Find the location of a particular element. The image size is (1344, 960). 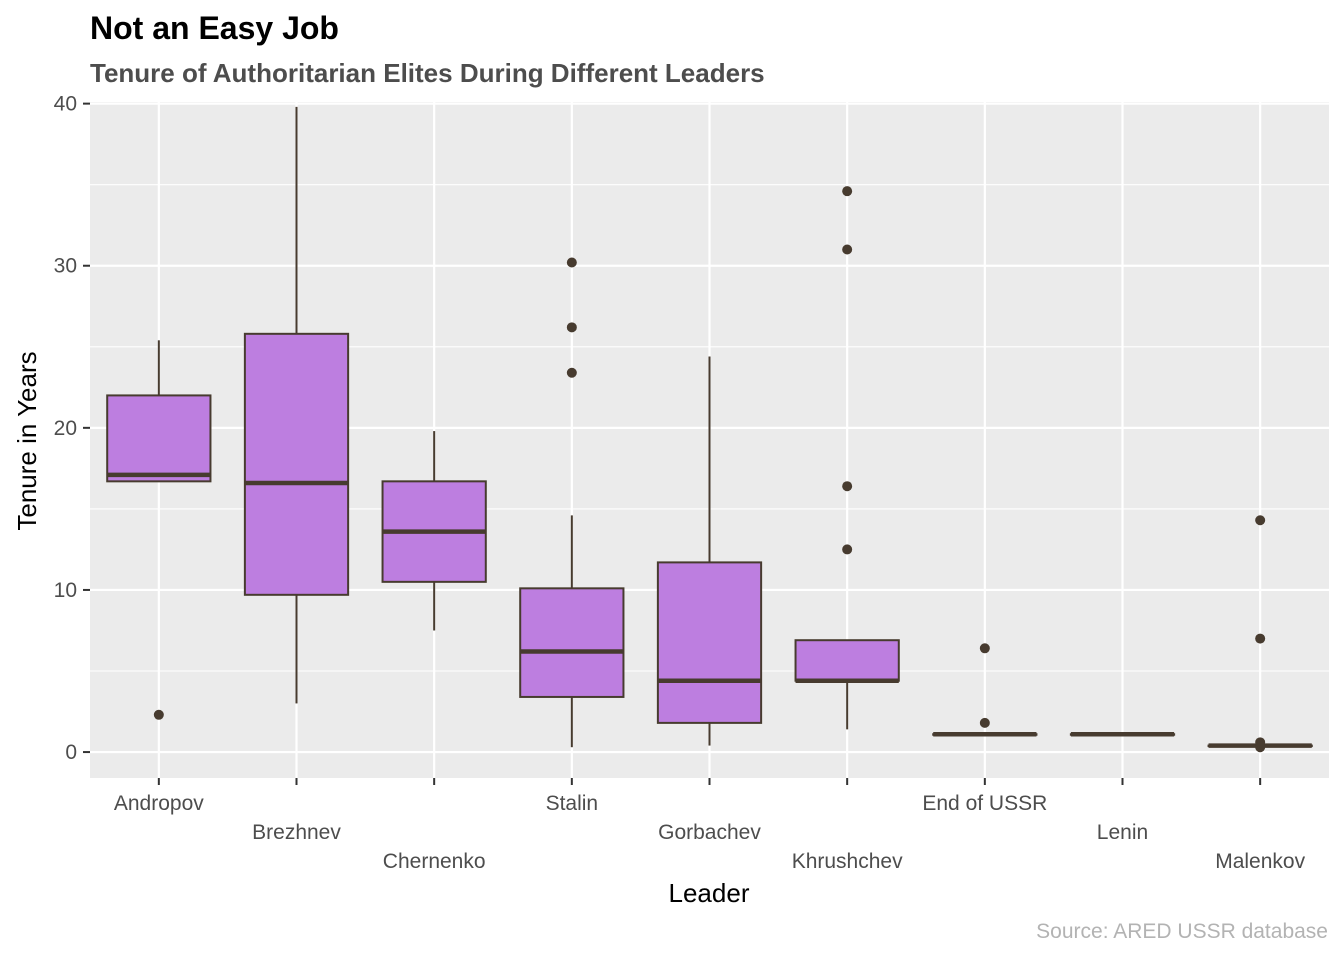

box-khrushchev is located at coordinates (847, 458).